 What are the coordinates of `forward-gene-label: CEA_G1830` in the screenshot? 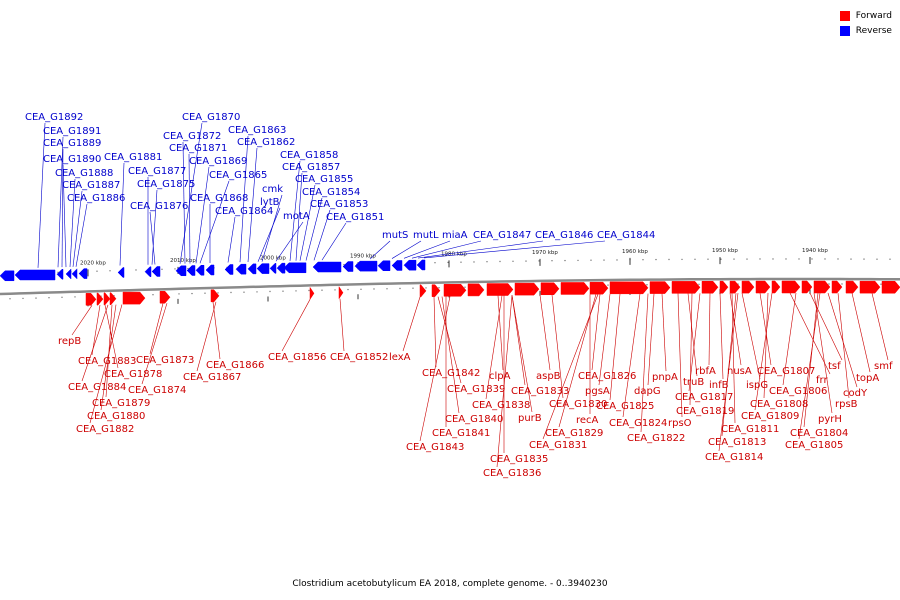 It's located at (578, 404).